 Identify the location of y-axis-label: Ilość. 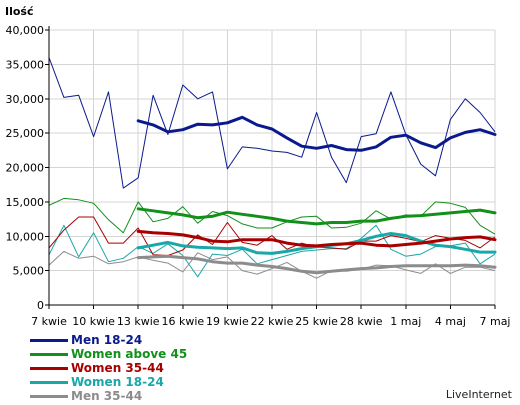
(19, 11).